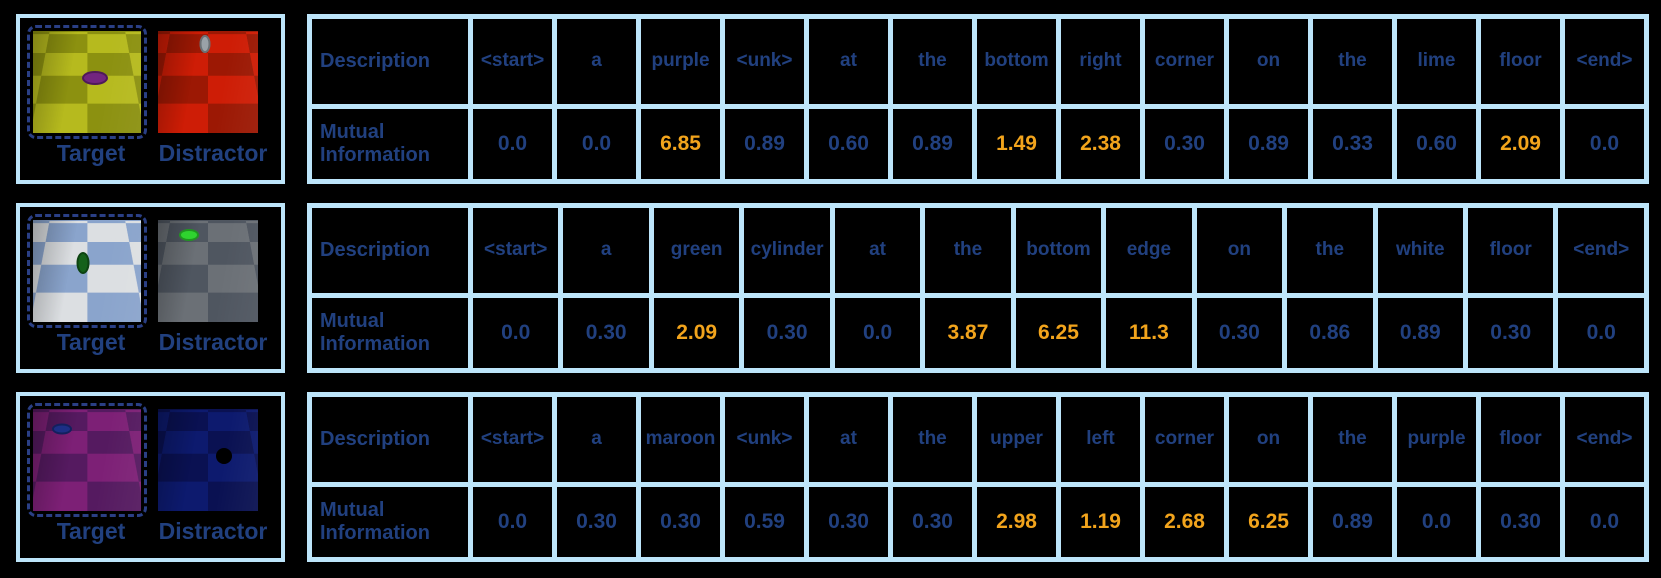  Describe the element at coordinates (680, 144) in the screenshot. I see `mi-value-cell: 6.85` at that location.